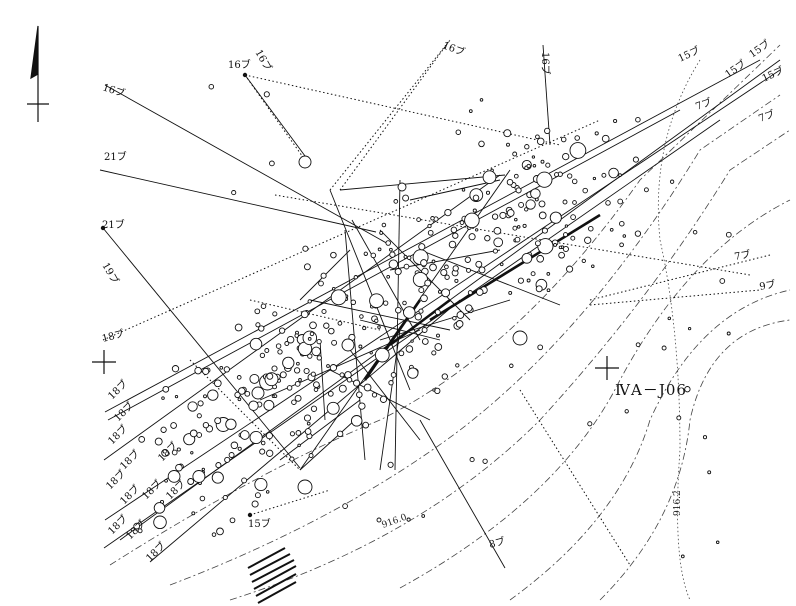 The image size is (796, 606). What do you see at coordinates (110, 273) in the screenshot?
I see `refit-label: 19ブ` at bounding box center [110, 273].